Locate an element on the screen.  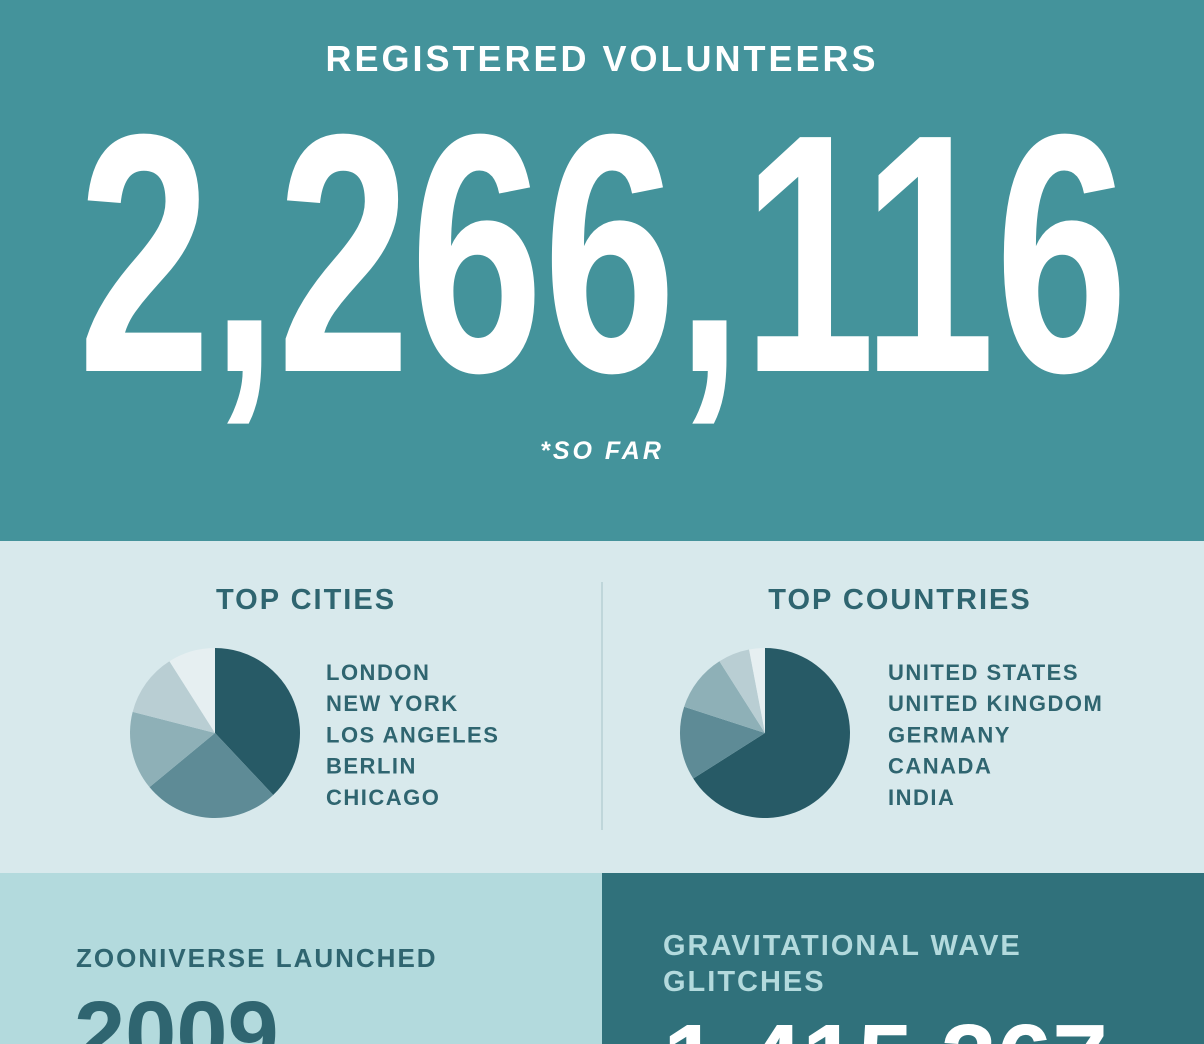
title: REGISTERED VOLUNTEERS is located at coordinates (601, 58).